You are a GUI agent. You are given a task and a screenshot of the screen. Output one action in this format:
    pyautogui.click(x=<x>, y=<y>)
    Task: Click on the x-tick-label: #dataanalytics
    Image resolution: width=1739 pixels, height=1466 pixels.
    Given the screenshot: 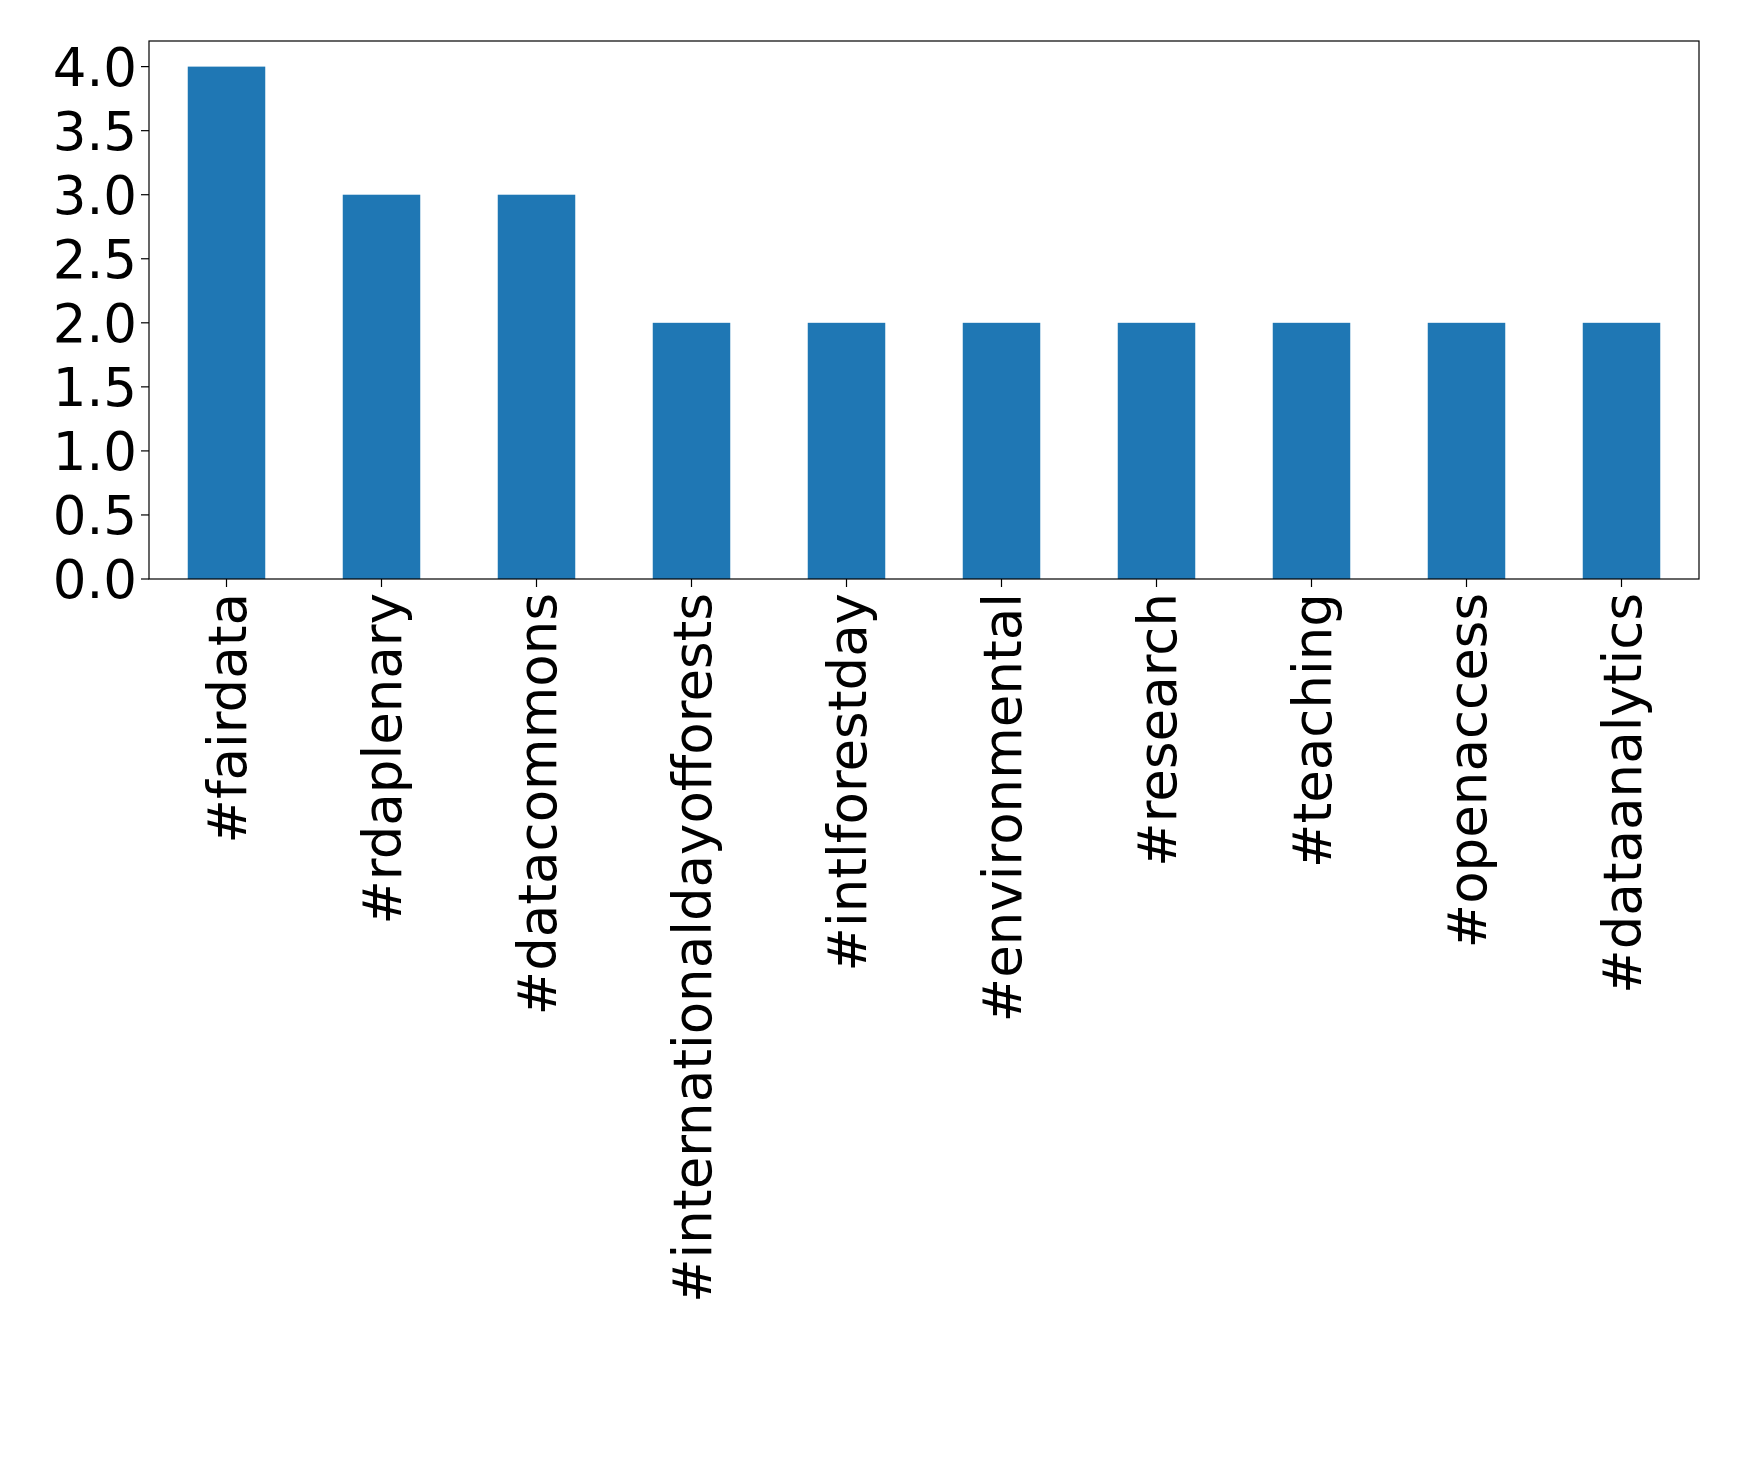 What is the action you would take?
    pyautogui.click(x=1622, y=793)
    